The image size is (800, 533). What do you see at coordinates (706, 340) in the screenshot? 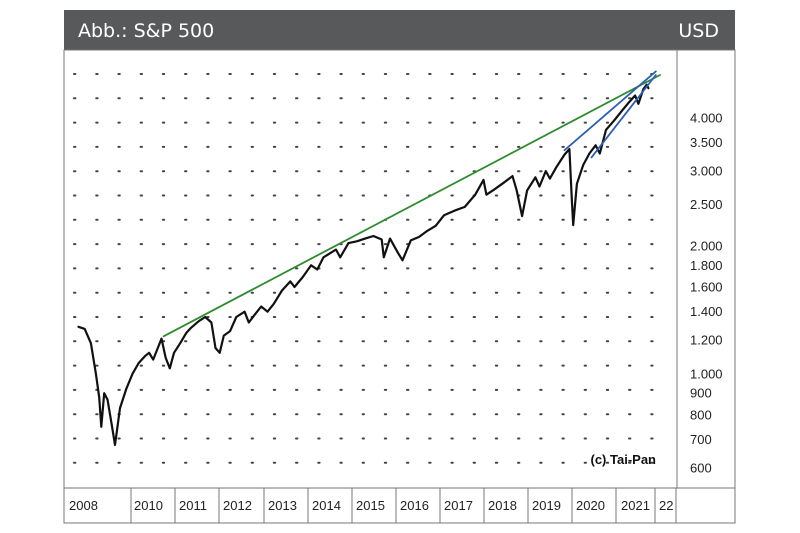
I see `y-tick-label: 1.200` at bounding box center [706, 340].